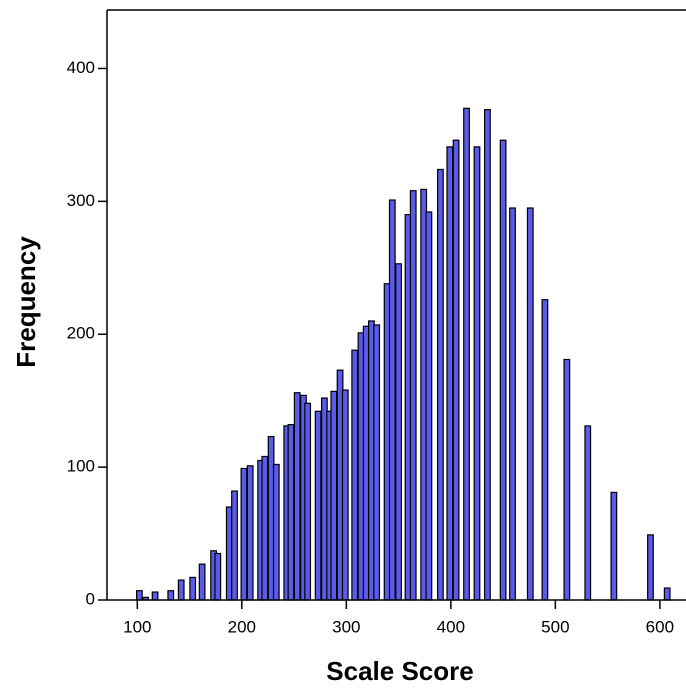 The width and height of the screenshot is (686, 689). I want to click on y-tick-label: 300, so click(81, 200).